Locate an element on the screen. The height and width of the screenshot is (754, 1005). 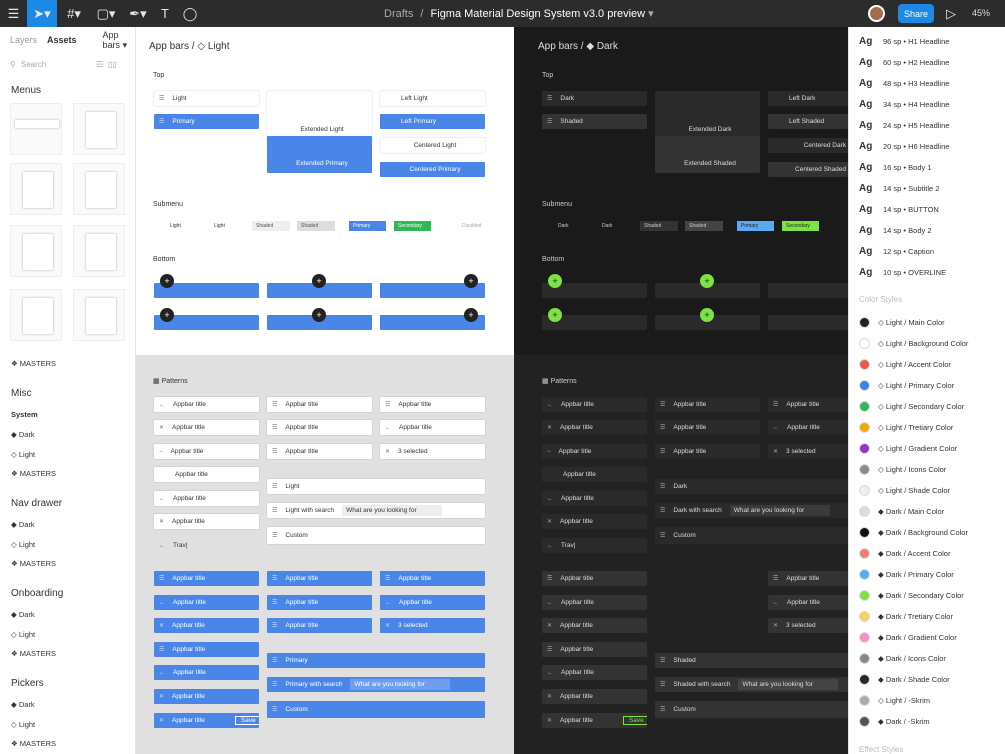
color-style-item: ◇ Light / Icons Color is located at coordinates (902, 469).